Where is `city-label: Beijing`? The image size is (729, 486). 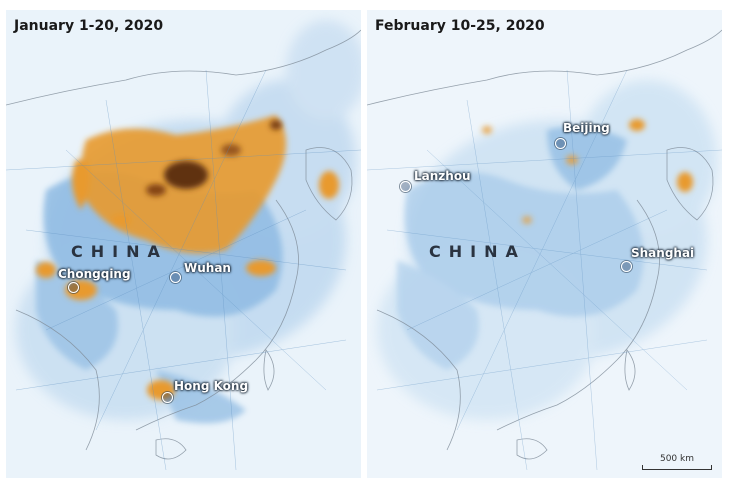
city-label: Beijing is located at coordinates (586, 128).